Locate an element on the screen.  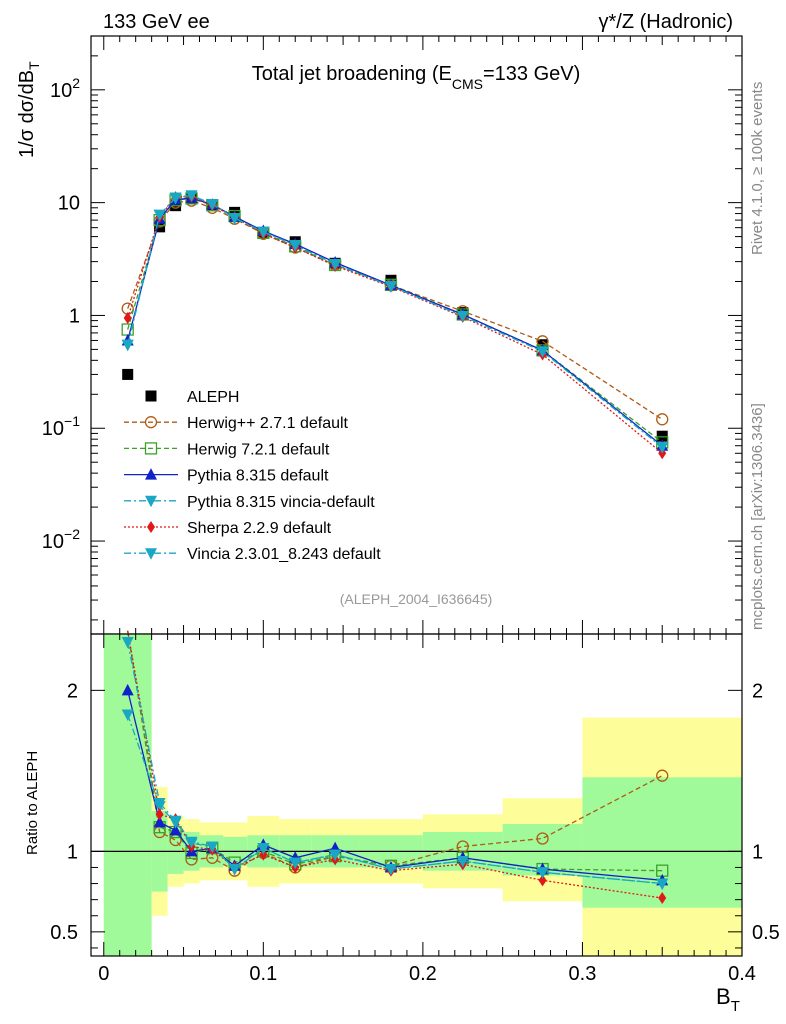
y-tick-label: 10² is located at coordinates (65, 88).